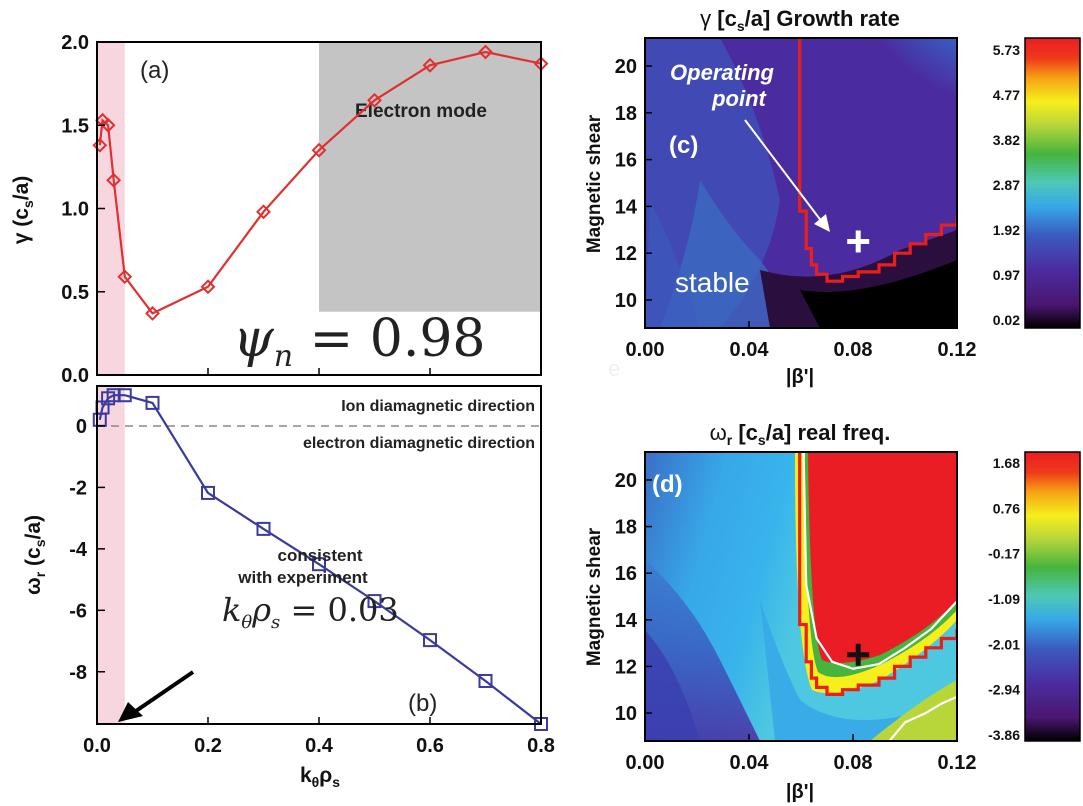 This screenshot has height=806, width=1083. What do you see at coordinates (75, 293) in the screenshot?
I see `y-tick-label: 0.5` at bounding box center [75, 293].